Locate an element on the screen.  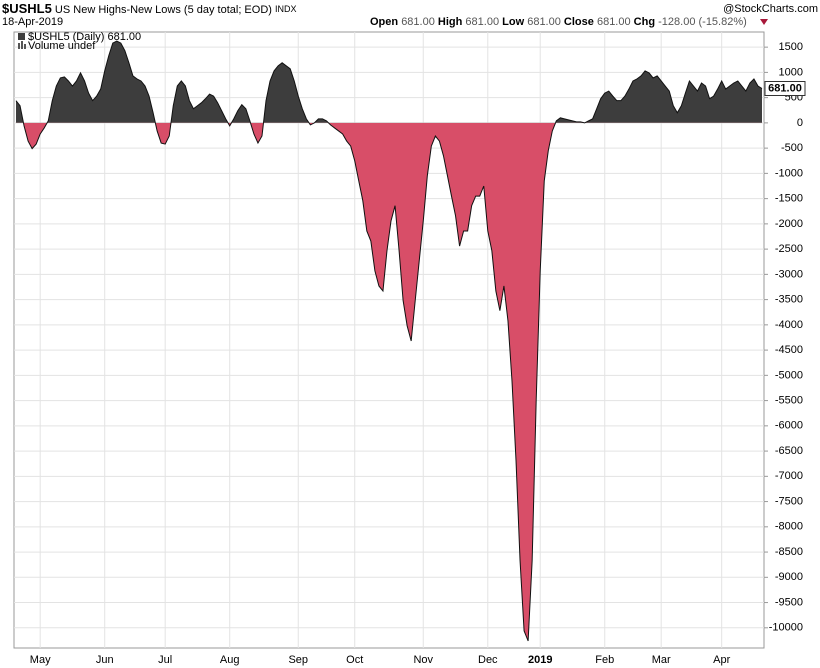
y-tick-label: -9500 is located at coordinates (789, 602).